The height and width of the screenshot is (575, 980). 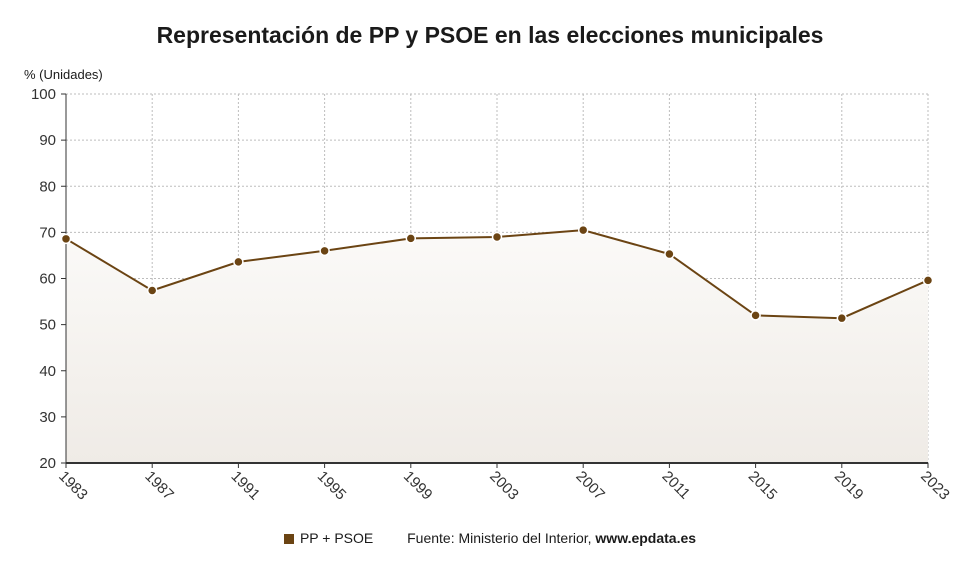 What do you see at coordinates (47, 417) in the screenshot?
I see `y-tick-label: 30` at bounding box center [47, 417].